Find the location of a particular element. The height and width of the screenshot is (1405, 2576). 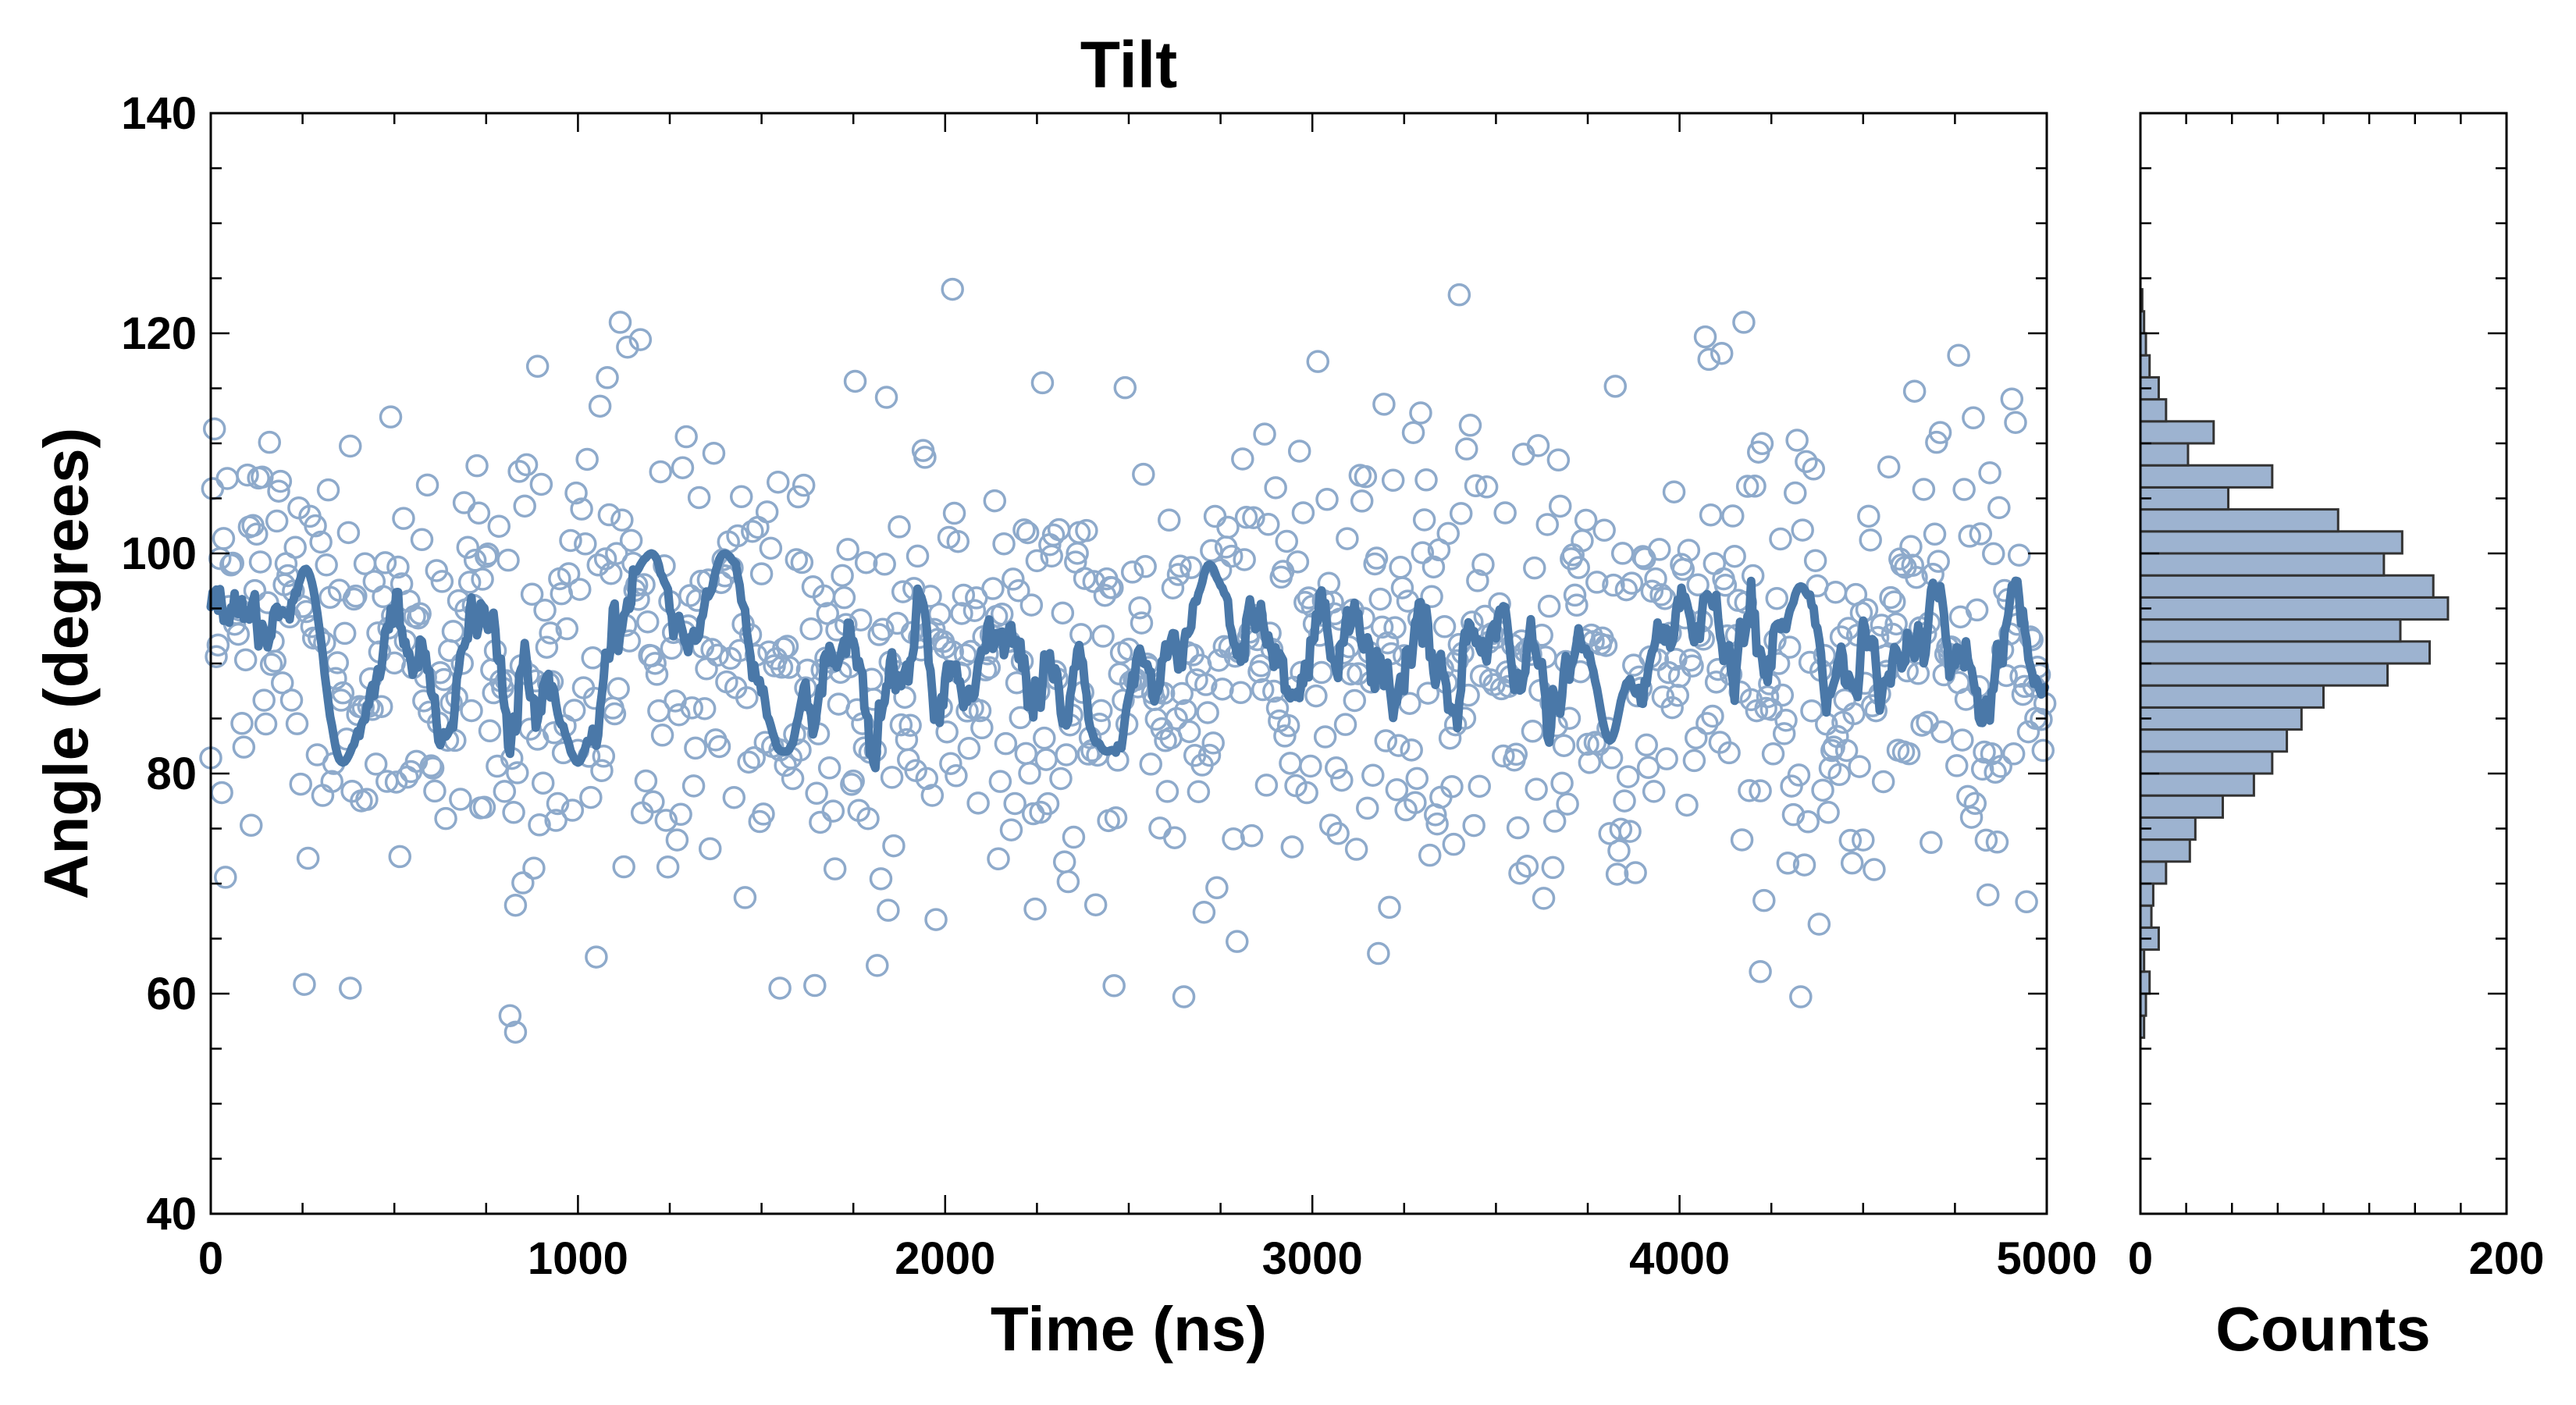

running-average-line is located at coordinates (1128, 661).